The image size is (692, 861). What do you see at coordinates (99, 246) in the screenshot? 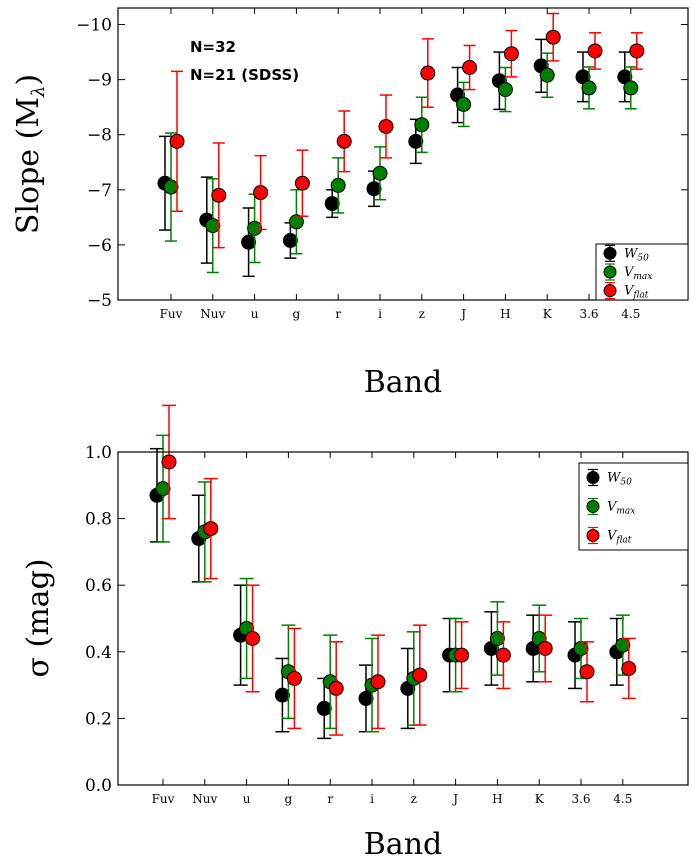
I see `y-tick-label: −6` at bounding box center [99, 246].